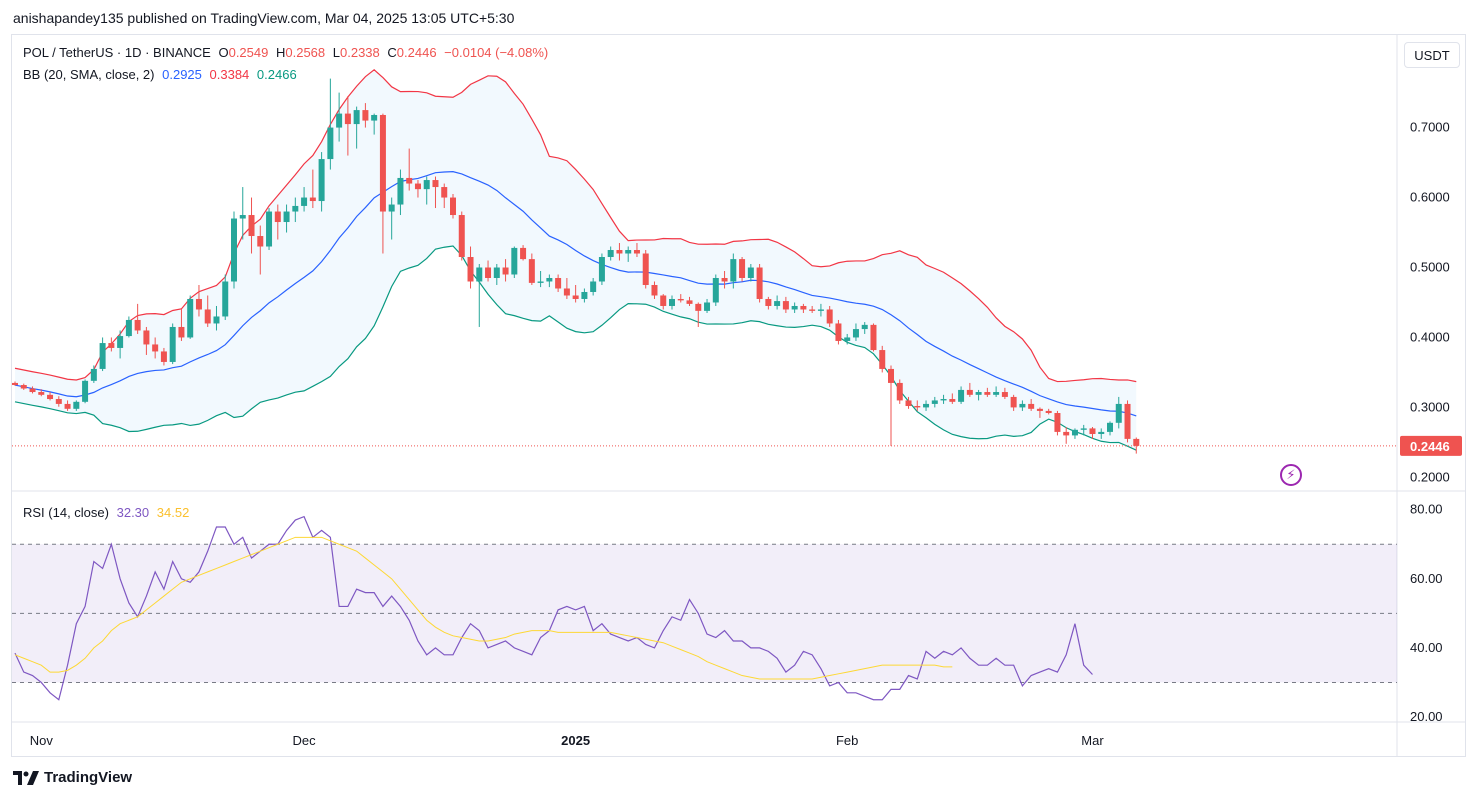  Describe the element at coordinates (1430, 336) in the screenshot. I see `price-tick-label: 0.4000` at that location.